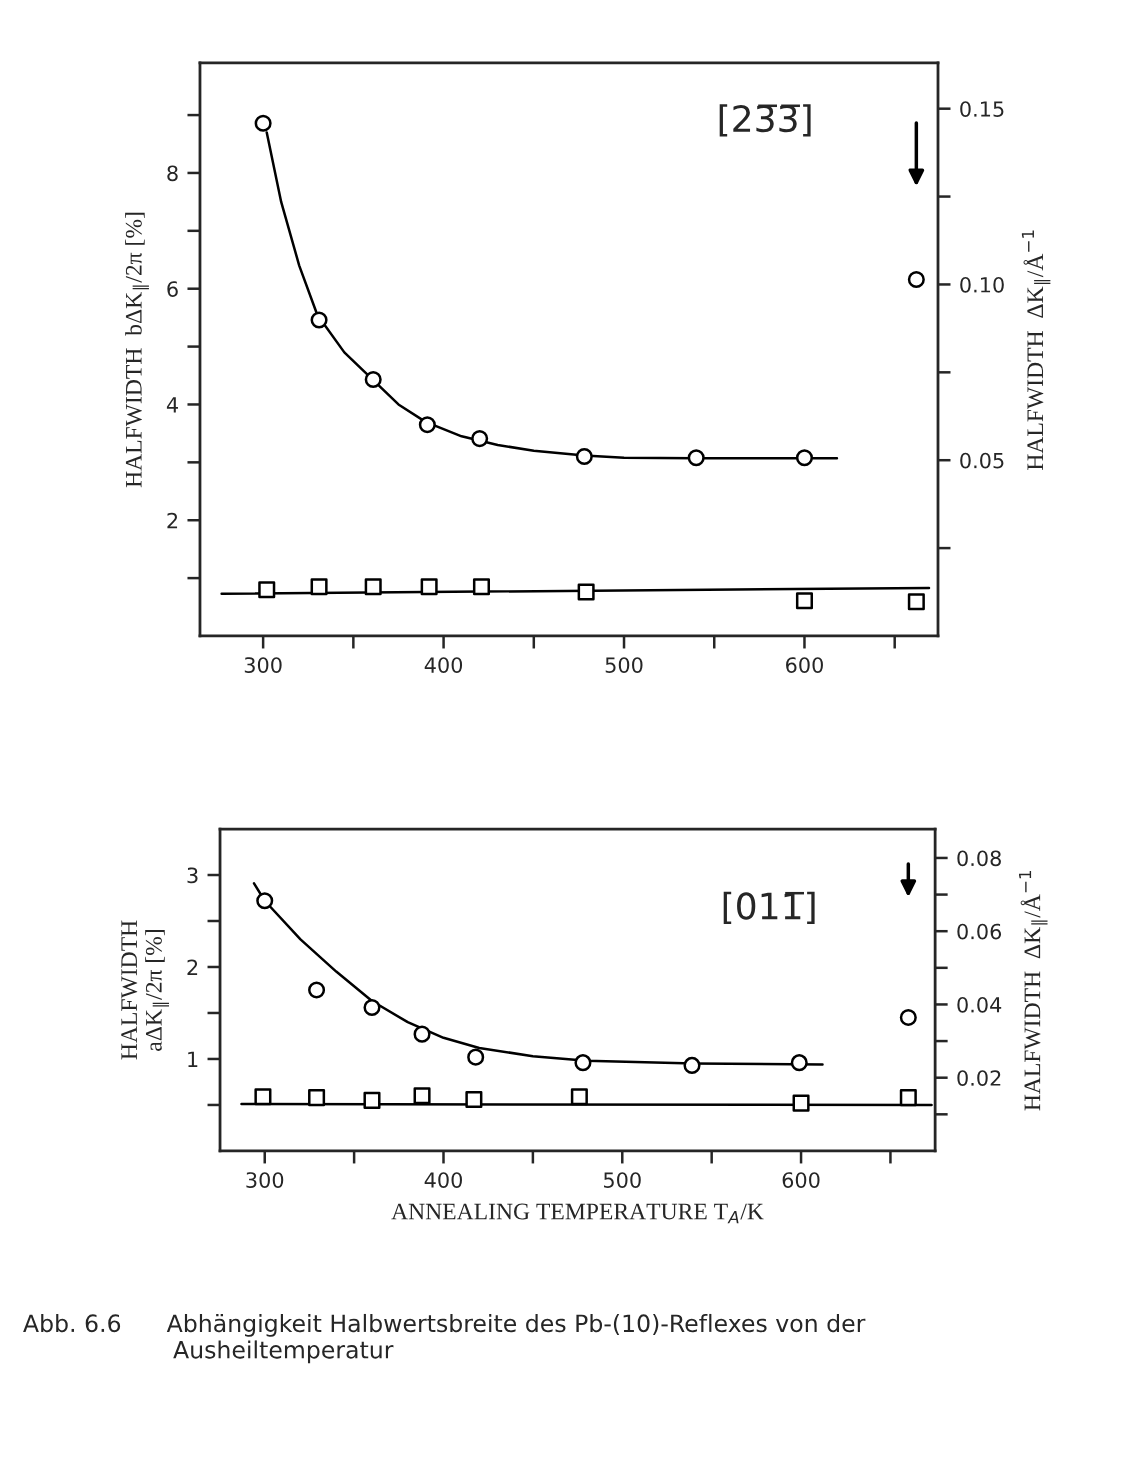 The height and width of the screenshot is (1458, 1146). I want to click on y-axis-title: HALFWIDTH aΔK$_{∥}$/2π [%], so click(145, 990).